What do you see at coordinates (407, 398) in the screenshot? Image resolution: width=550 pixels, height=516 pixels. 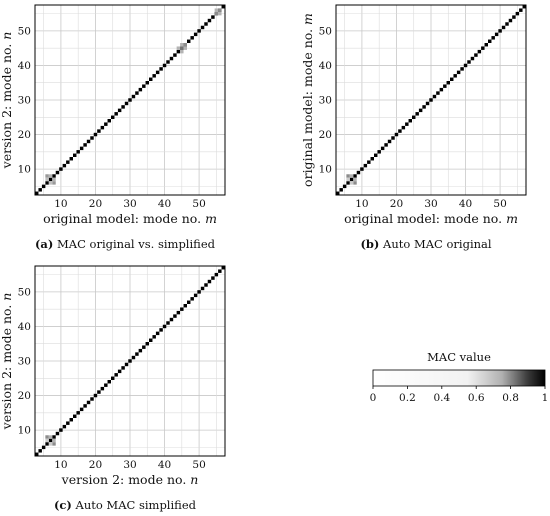 I see `colorbar-tick-label: 0.2` at bounding box center [407, 398].